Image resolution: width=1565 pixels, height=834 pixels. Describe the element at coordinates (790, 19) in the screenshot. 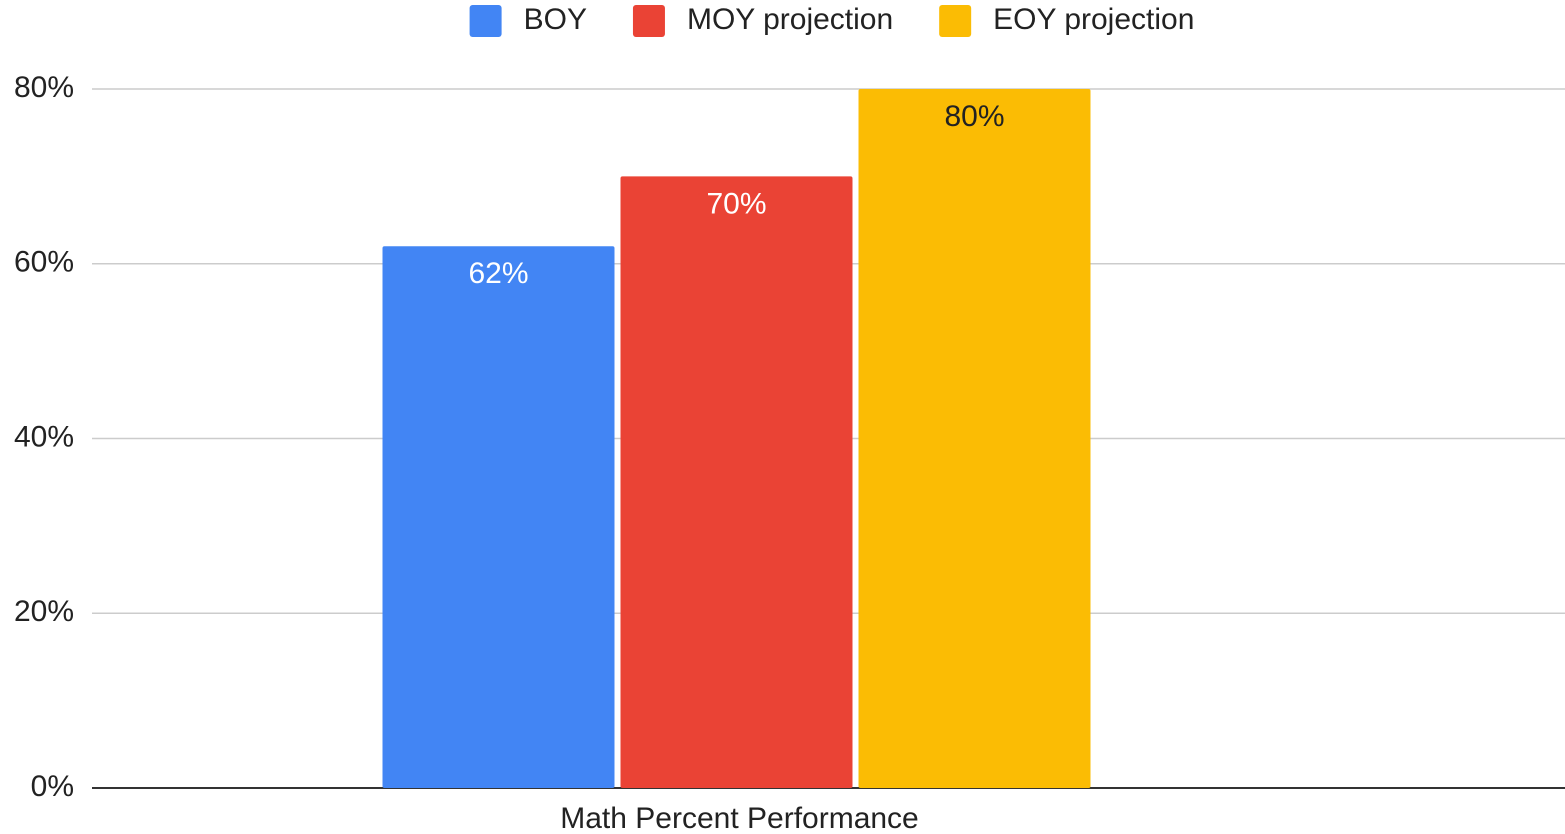

I see `legend-label: MOY projection` at that location.